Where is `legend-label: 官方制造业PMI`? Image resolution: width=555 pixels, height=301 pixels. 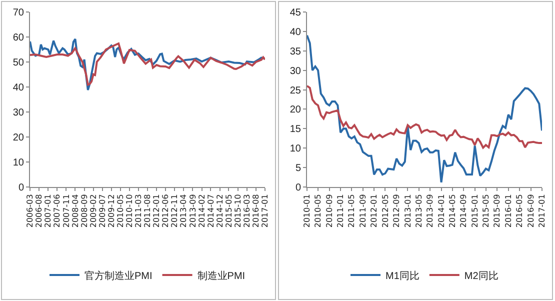
legend-label: 官方制造业PMI is located at coordinates (118, 276).